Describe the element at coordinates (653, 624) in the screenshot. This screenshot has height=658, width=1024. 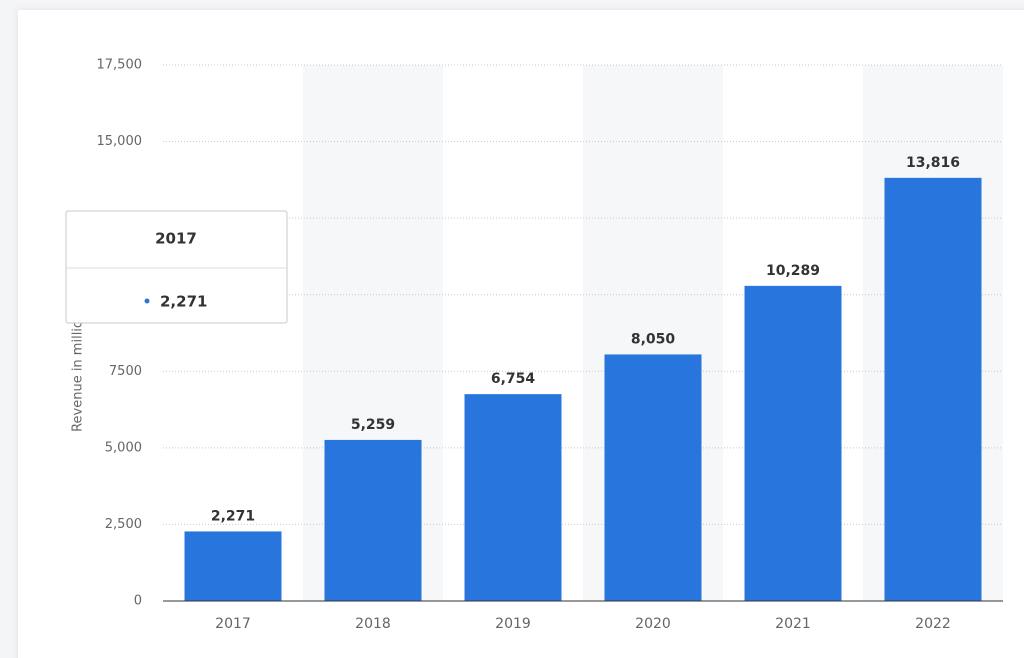
I see `x-tick-label: 2020` at that location.